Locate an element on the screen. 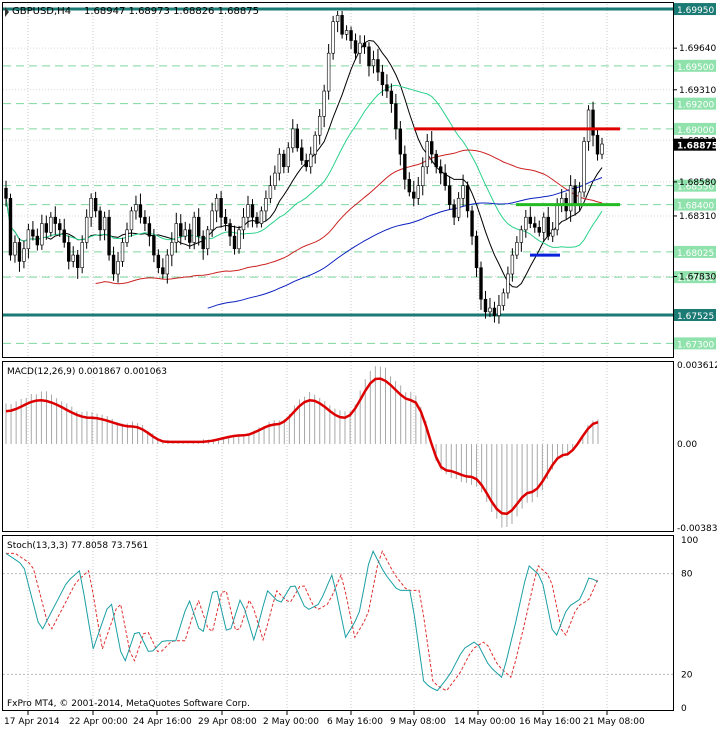 Image resolution: width=717 pixels, height=729 pixels. level-label: 1.68025 is located at coordinates (695, 254).